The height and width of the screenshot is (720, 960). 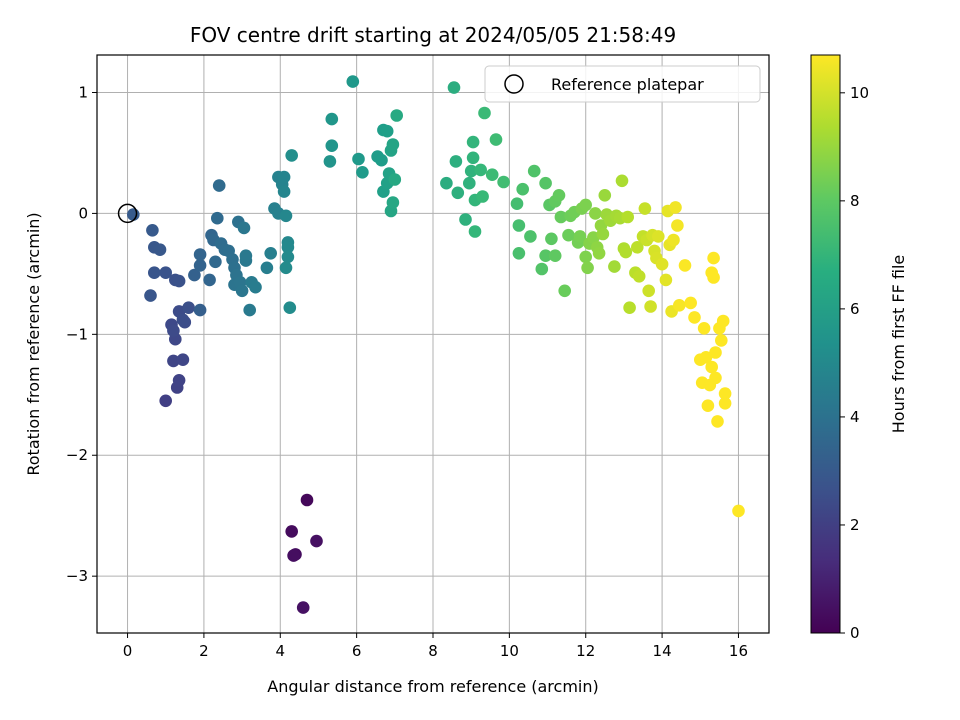 I want to click on y-tick-label: 0, so click(x=83, y=213).